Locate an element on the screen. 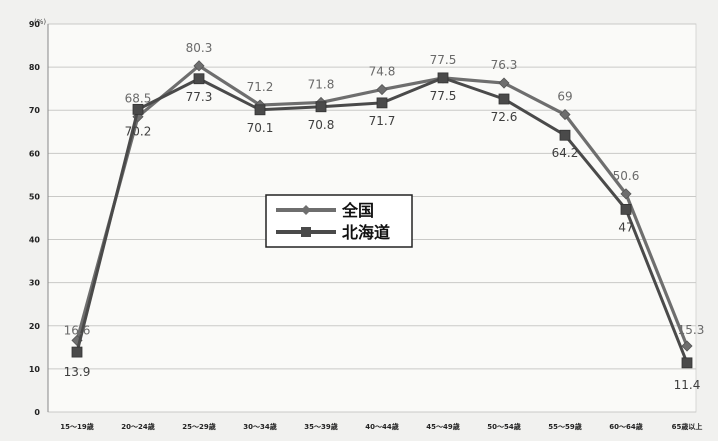 The width and height of the screenshot is (718, 441). y-tick-label: 70 is located at coordinates (35, 110).